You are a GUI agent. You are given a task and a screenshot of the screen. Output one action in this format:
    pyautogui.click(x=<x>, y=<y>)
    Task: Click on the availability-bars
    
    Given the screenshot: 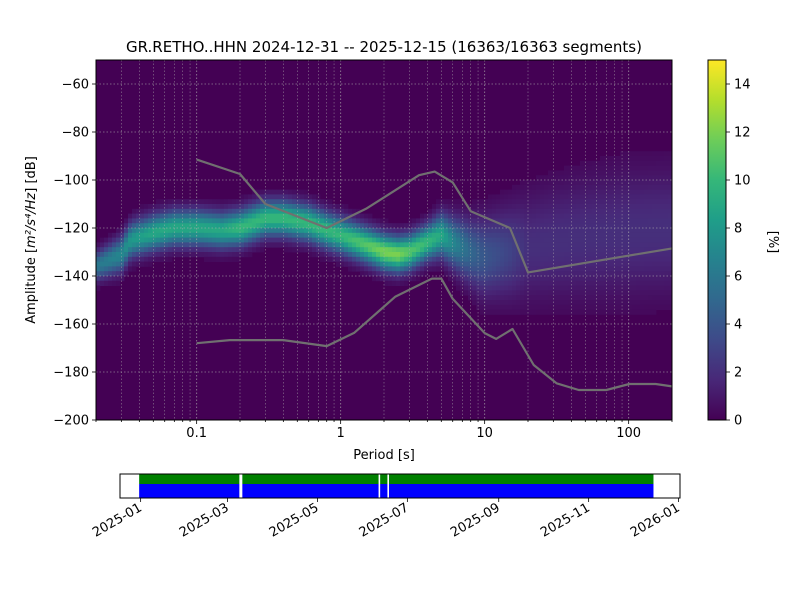 What is the action you would take?
    pyautogui.click(x=396, y=486)
    